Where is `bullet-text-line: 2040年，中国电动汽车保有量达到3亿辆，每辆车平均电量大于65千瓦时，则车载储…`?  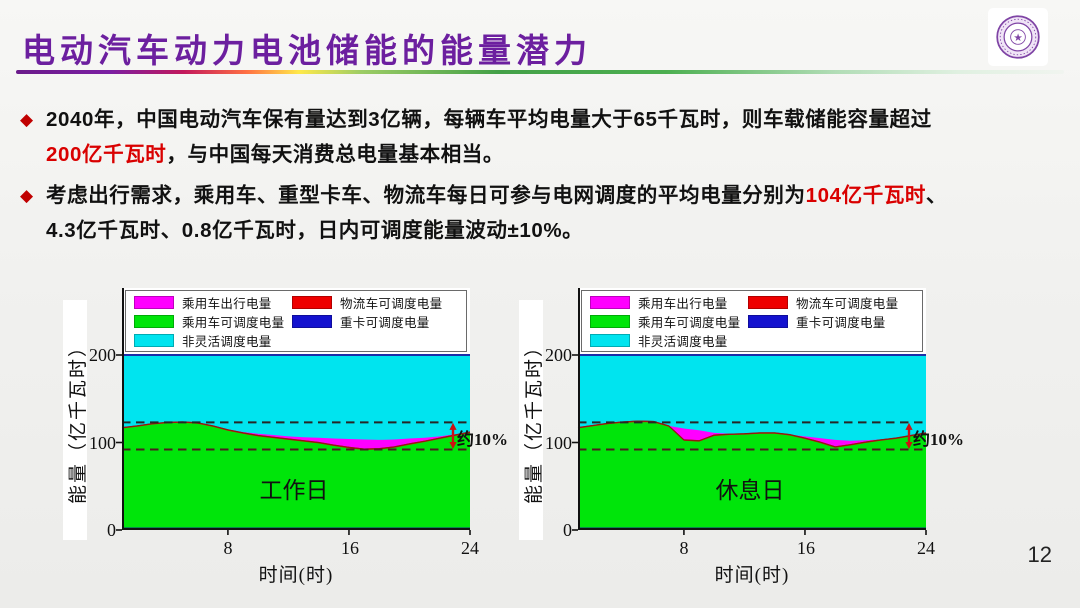 bullet-text-line: 2040年，中国电动汽车保有量达到3亿辆，每辆车平均电量大于65千瓦时，则车载储… is located at coordinates (489, 119).